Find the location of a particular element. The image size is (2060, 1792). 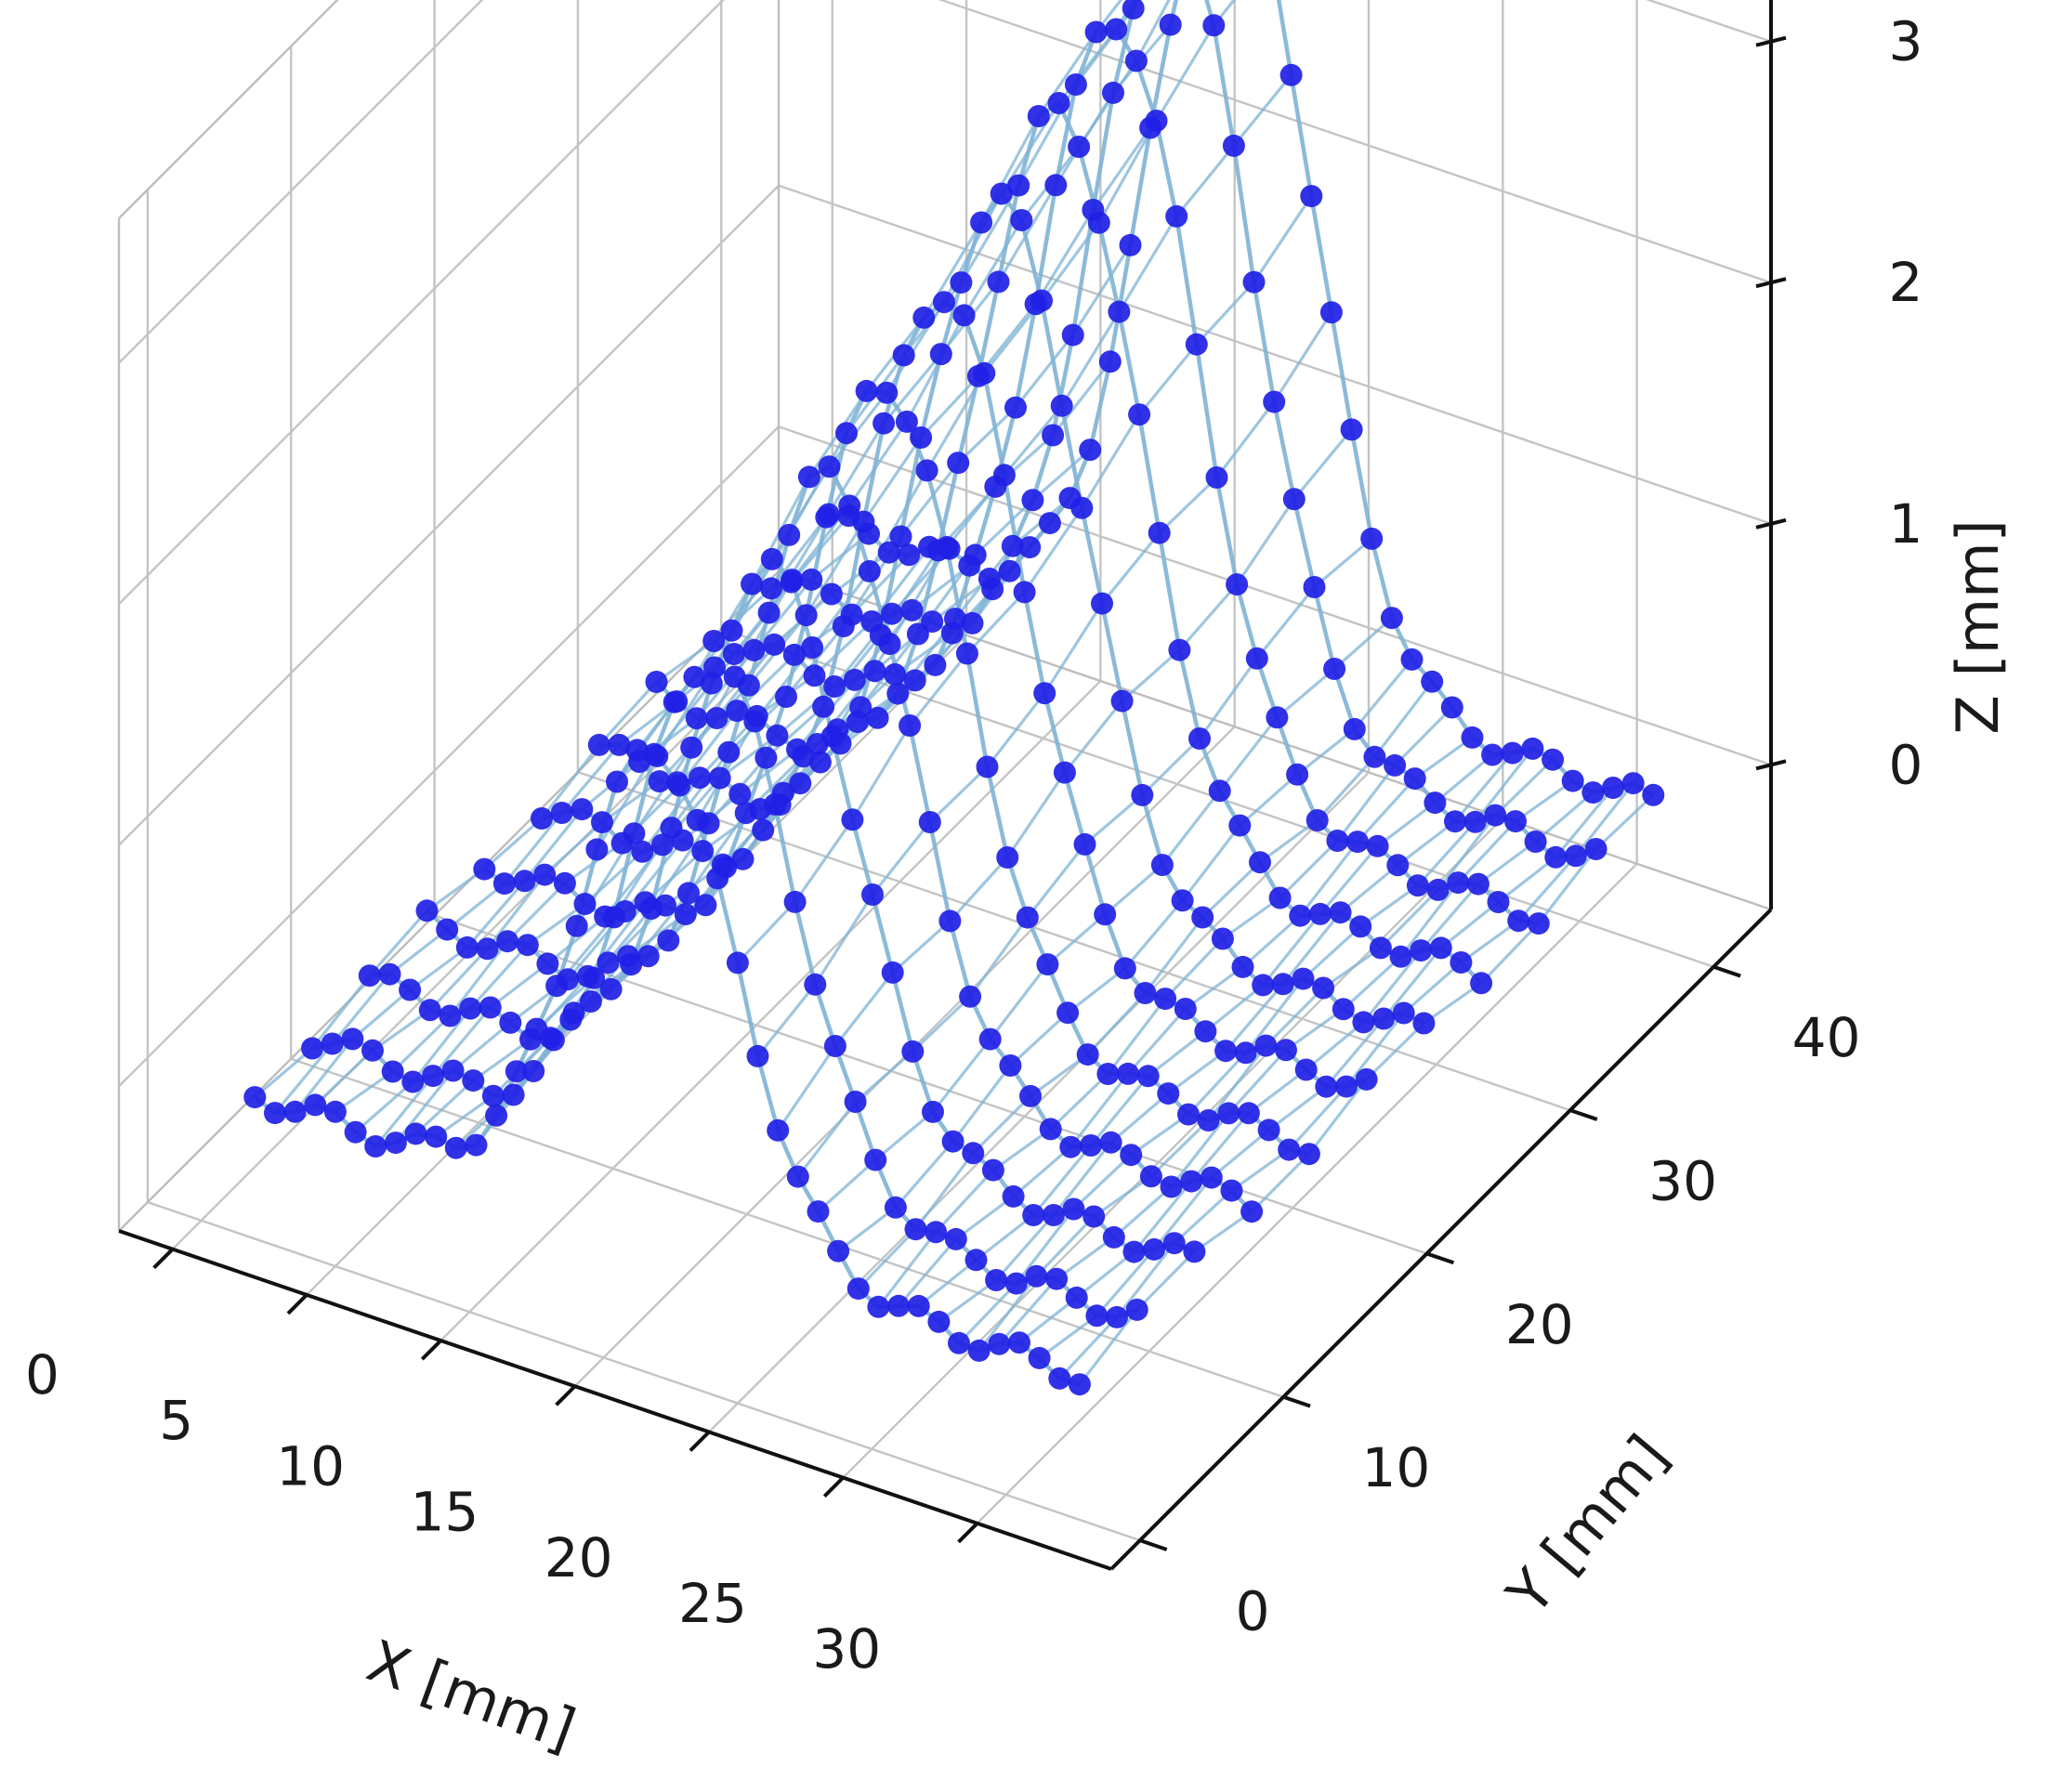

grid-line is located at coordinates (1307, 1193).